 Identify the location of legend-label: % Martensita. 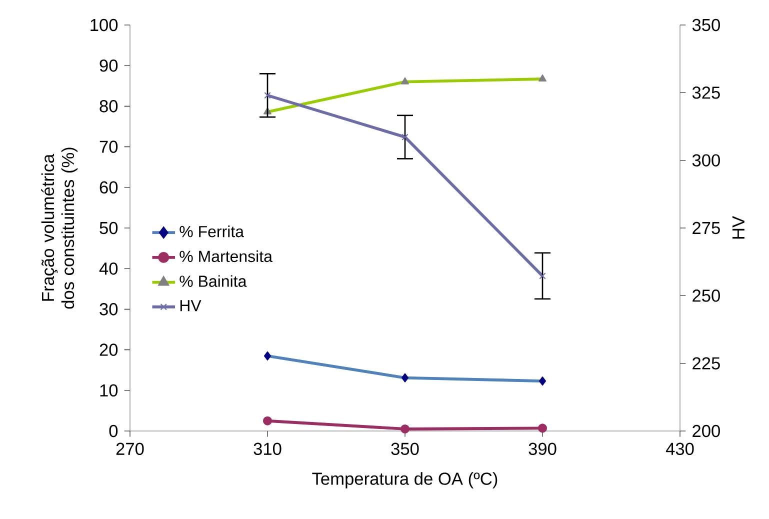
(226, 256).